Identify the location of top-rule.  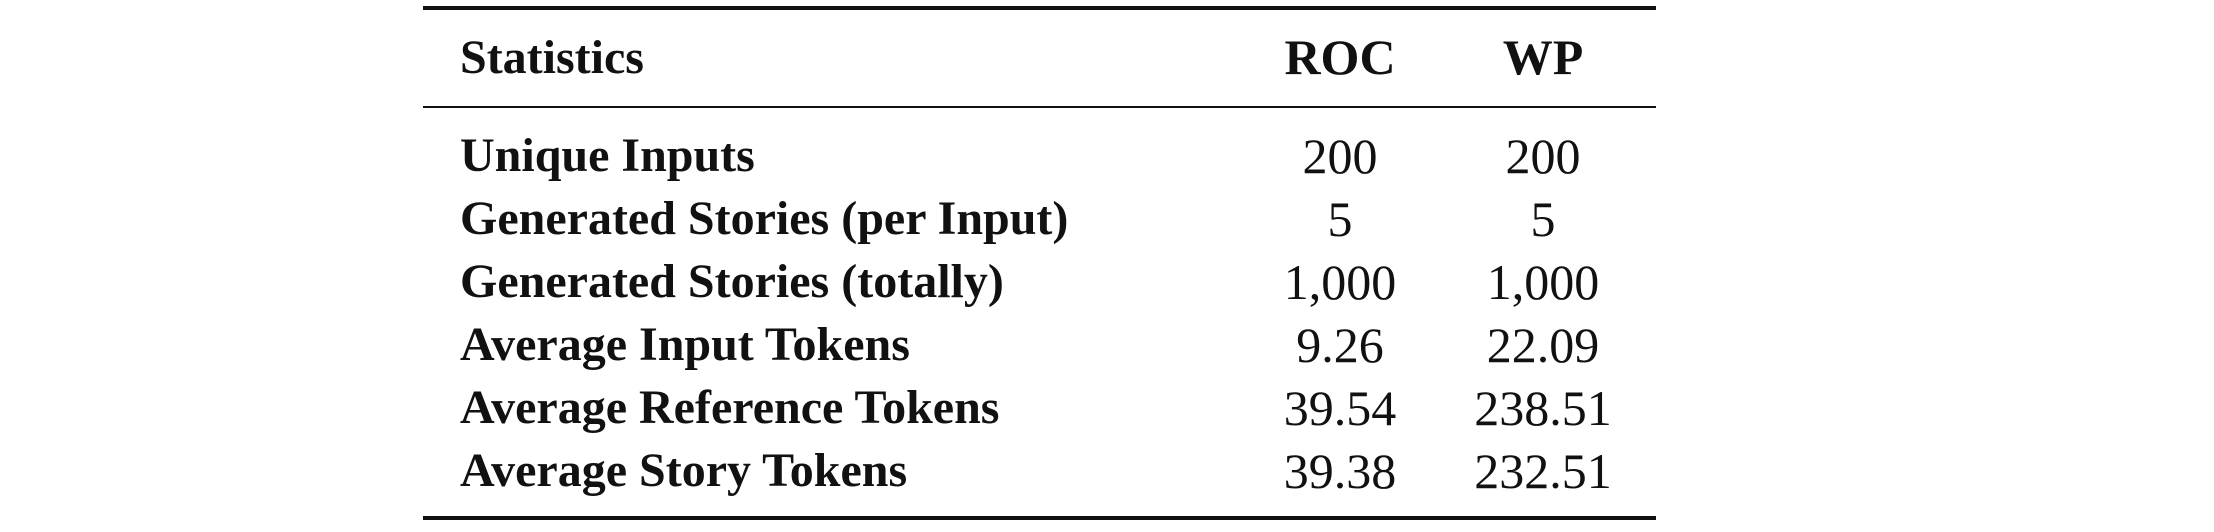
(1039, 8).